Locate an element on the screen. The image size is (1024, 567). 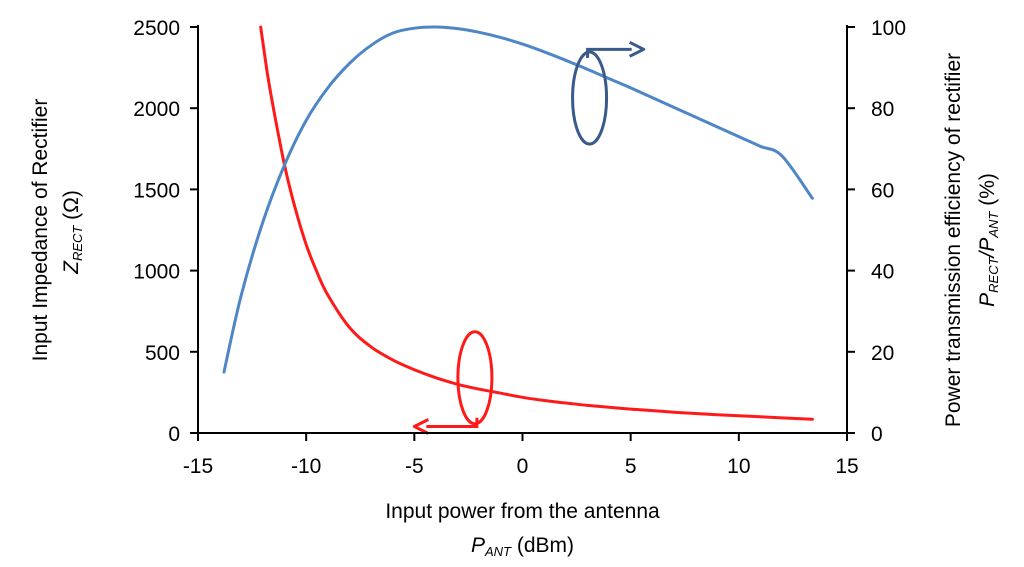
x-tick-label: 15 is located at coordinates (846, 466).